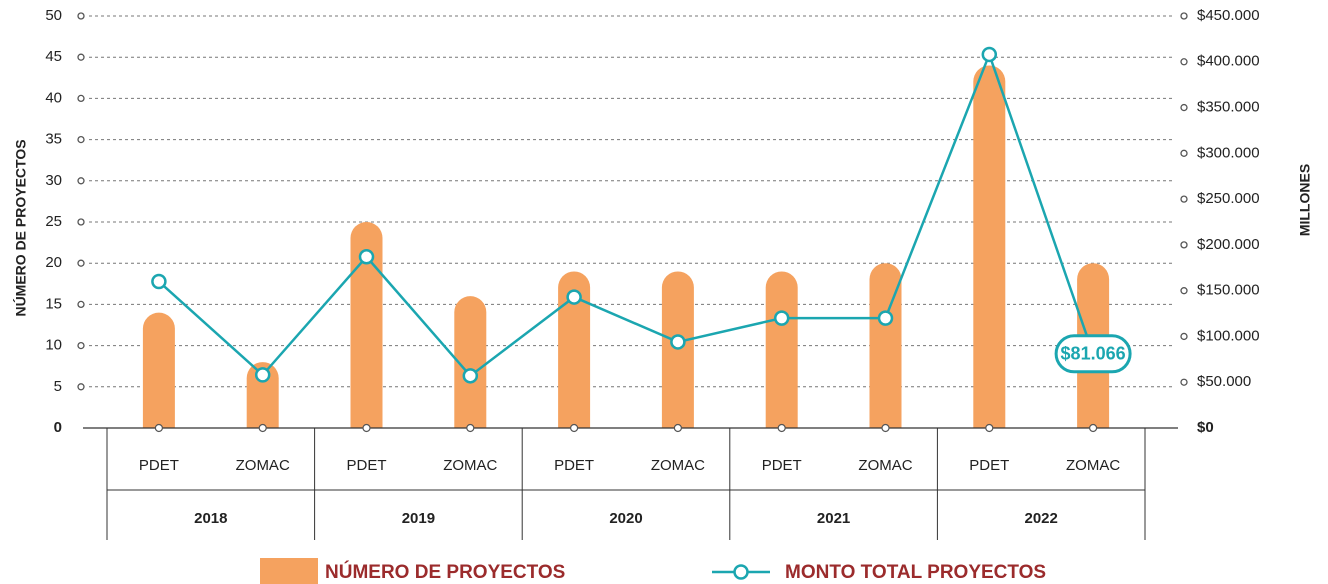 This screenshot has width=1328, height=584. I want to click on group-label: 2021, so click(833, 518).